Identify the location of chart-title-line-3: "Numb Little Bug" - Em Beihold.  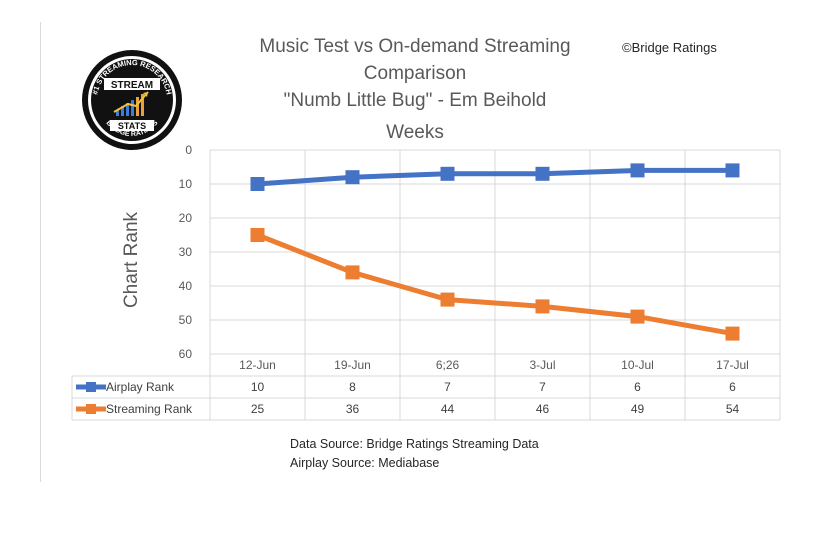
(415, 100).